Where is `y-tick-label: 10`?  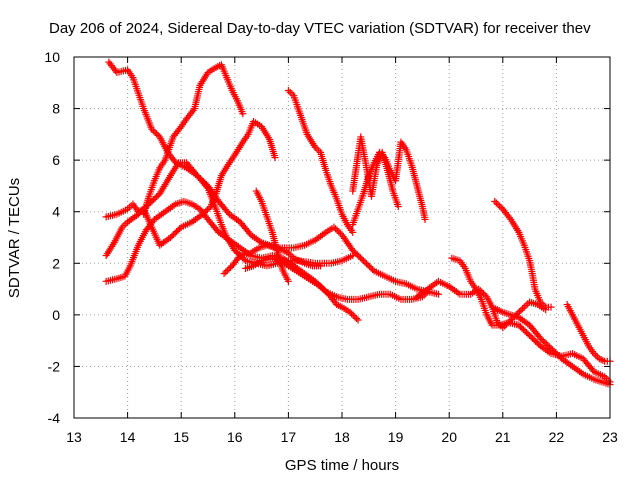
y-tick-label: 10 is located at coordinates (52, 57).